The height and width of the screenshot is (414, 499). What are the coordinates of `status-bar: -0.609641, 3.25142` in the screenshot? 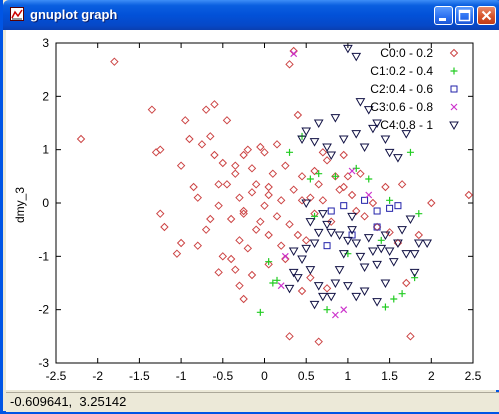 It's located at (252, 402).